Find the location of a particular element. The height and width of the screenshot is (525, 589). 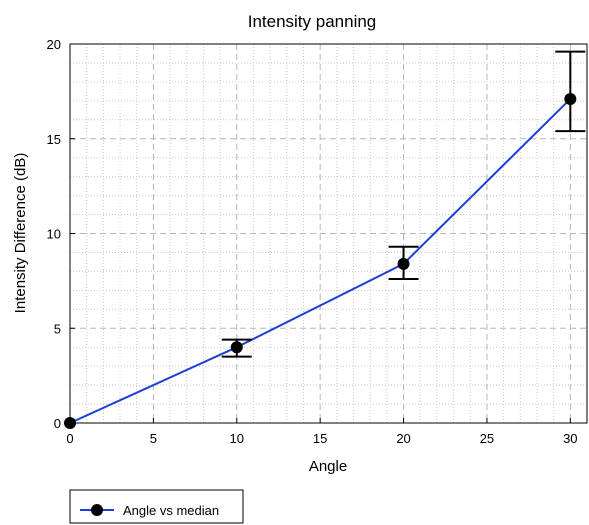

y-axis: 0 5 10 15 20 is located at coordinates (61, 234).